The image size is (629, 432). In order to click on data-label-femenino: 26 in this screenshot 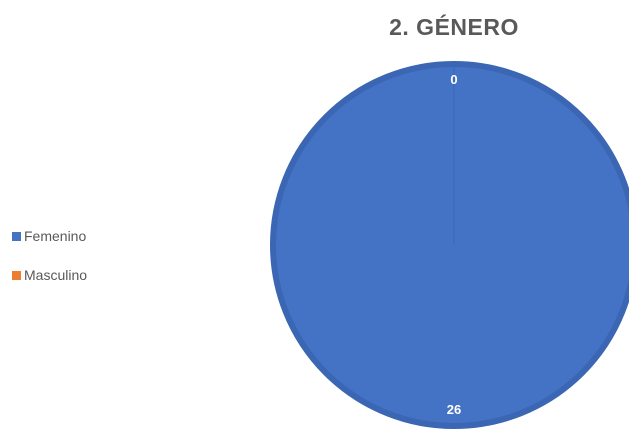, I will do `click(454, 409)`.